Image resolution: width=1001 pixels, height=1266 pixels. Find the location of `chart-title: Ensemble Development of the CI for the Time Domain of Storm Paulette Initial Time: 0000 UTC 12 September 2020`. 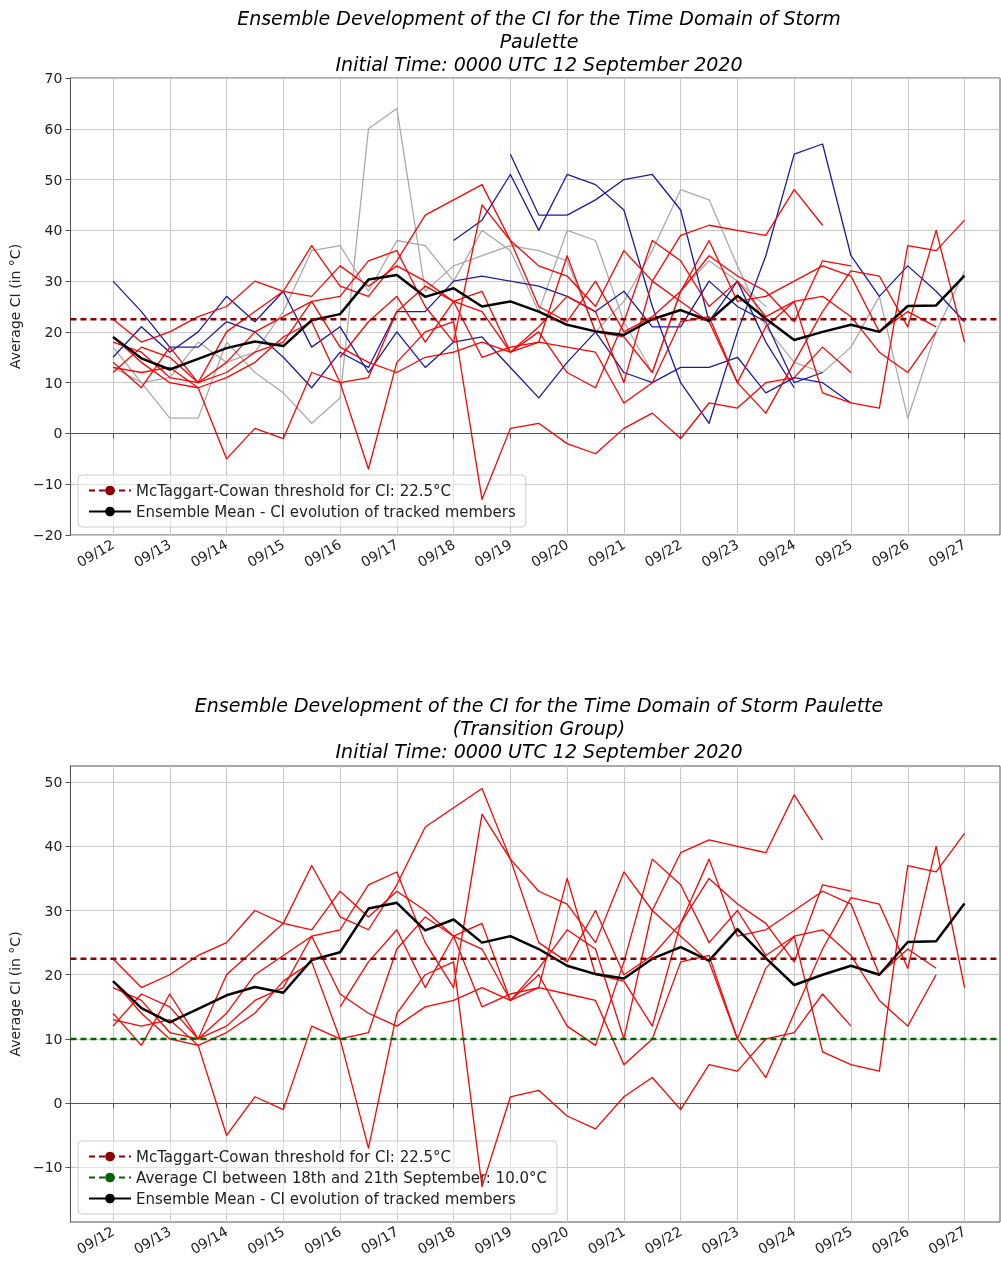

chart-title: Ensemble Development of the CI for the Time Domain of Storm Paulette Initial Time: 0000 UTC 12 September 2020 is located at coordinates (539, 40).